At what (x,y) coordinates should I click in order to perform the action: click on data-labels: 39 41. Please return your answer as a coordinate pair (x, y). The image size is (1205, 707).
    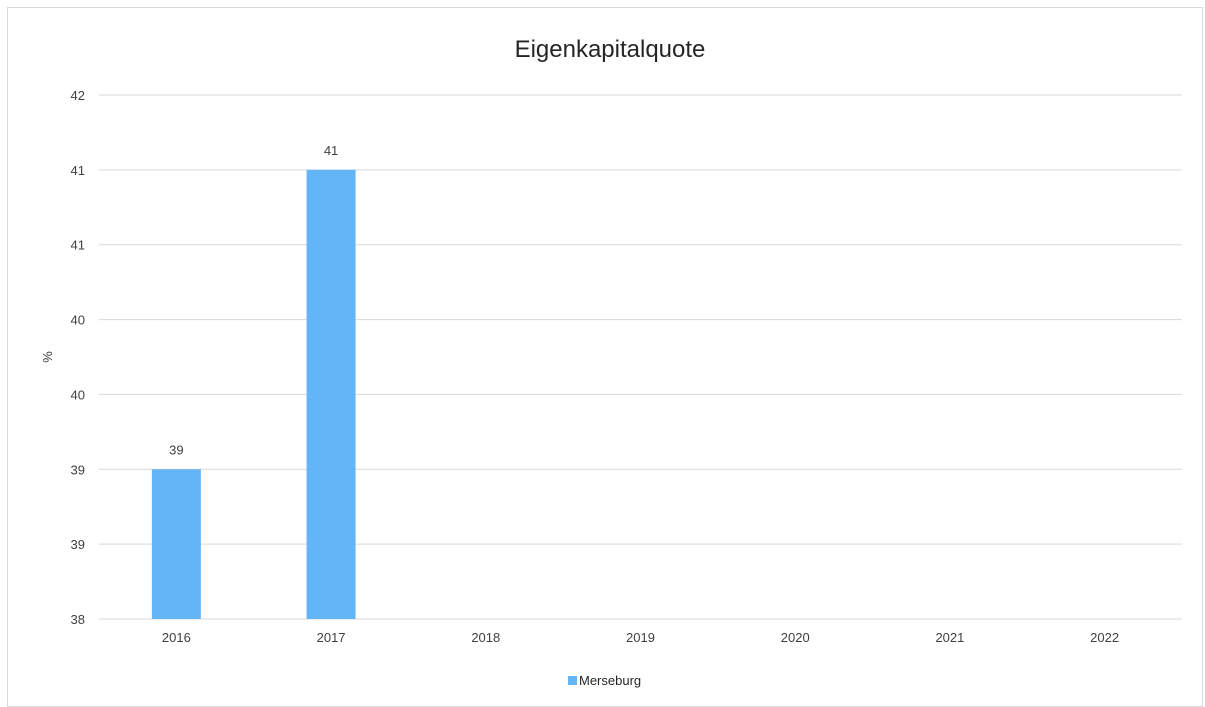
    Looking at the image, I should click on (253, 300).